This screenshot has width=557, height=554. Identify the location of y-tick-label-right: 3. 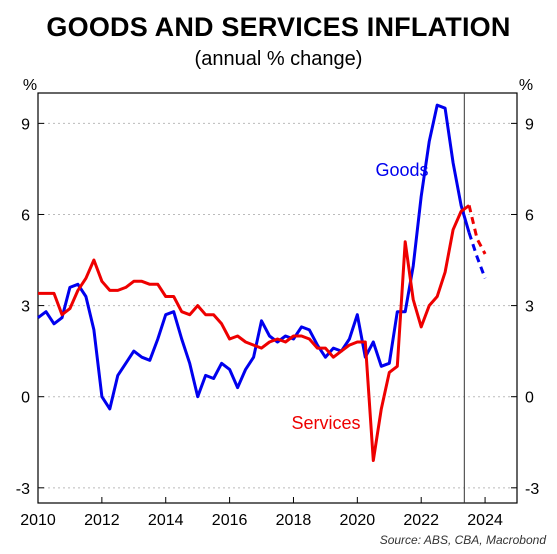
(529, 307).